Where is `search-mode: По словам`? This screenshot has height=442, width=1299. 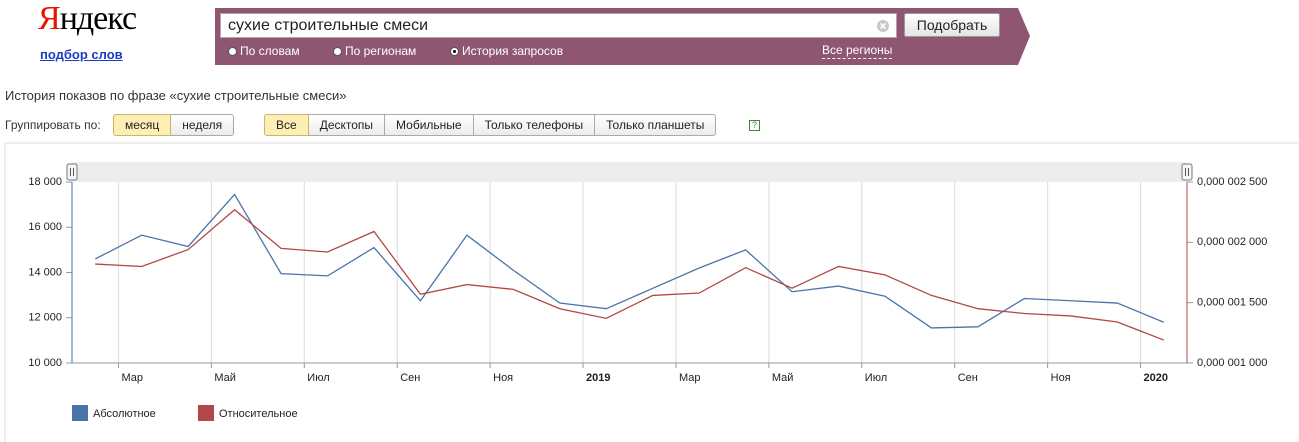 search-mode: По словам is located at coordinates (264, 51).